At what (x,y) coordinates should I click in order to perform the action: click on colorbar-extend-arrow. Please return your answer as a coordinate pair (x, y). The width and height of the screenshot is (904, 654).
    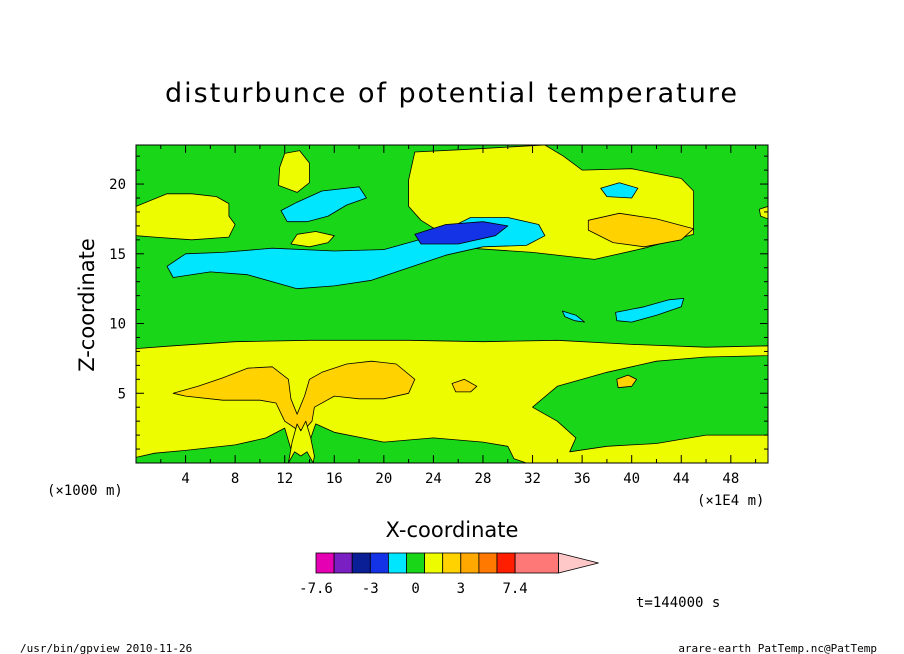
    Looking at the image, I should click on (578, 563).